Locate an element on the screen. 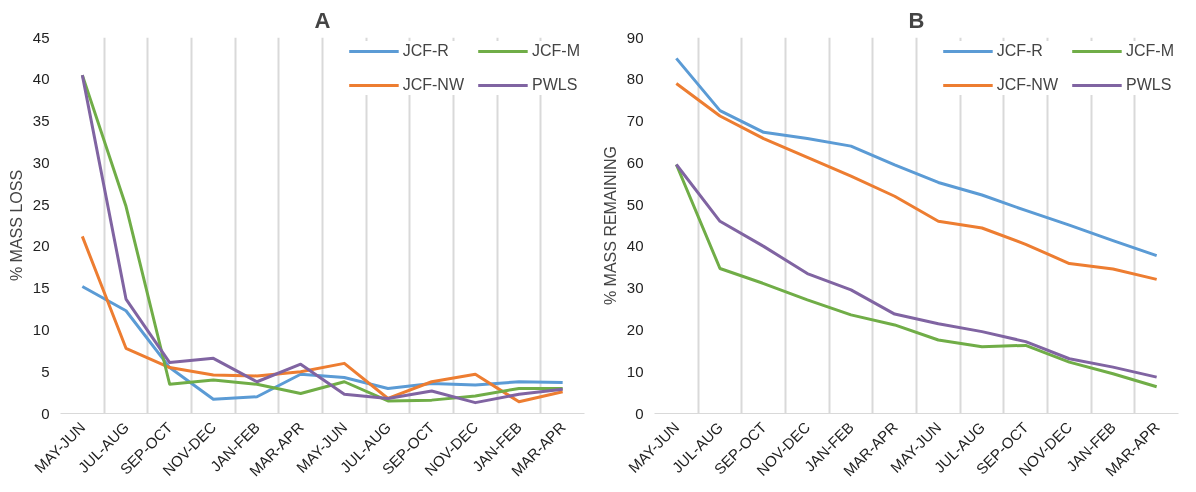 The image size is (1196, 492). y-tick-label: 50 is located at coordinates (635, 204).